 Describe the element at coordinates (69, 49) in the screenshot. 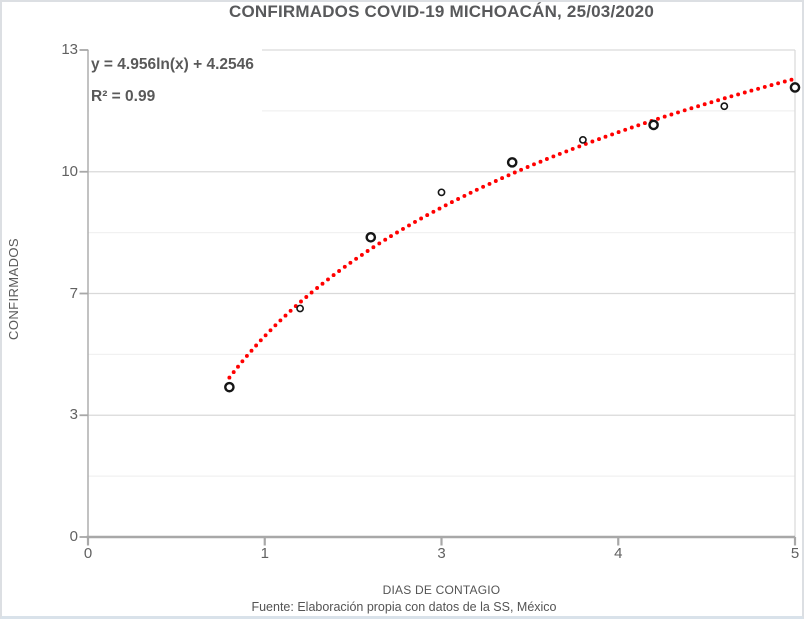

I see `y-tick-label-13: 13` at that location.